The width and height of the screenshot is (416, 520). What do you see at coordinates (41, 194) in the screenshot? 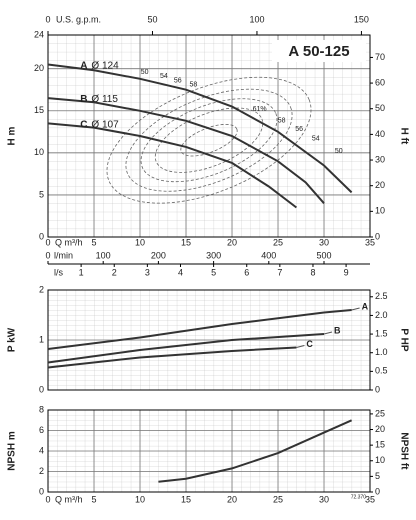
I see `y-tick-label: 5` at bounding box center [41, 194].